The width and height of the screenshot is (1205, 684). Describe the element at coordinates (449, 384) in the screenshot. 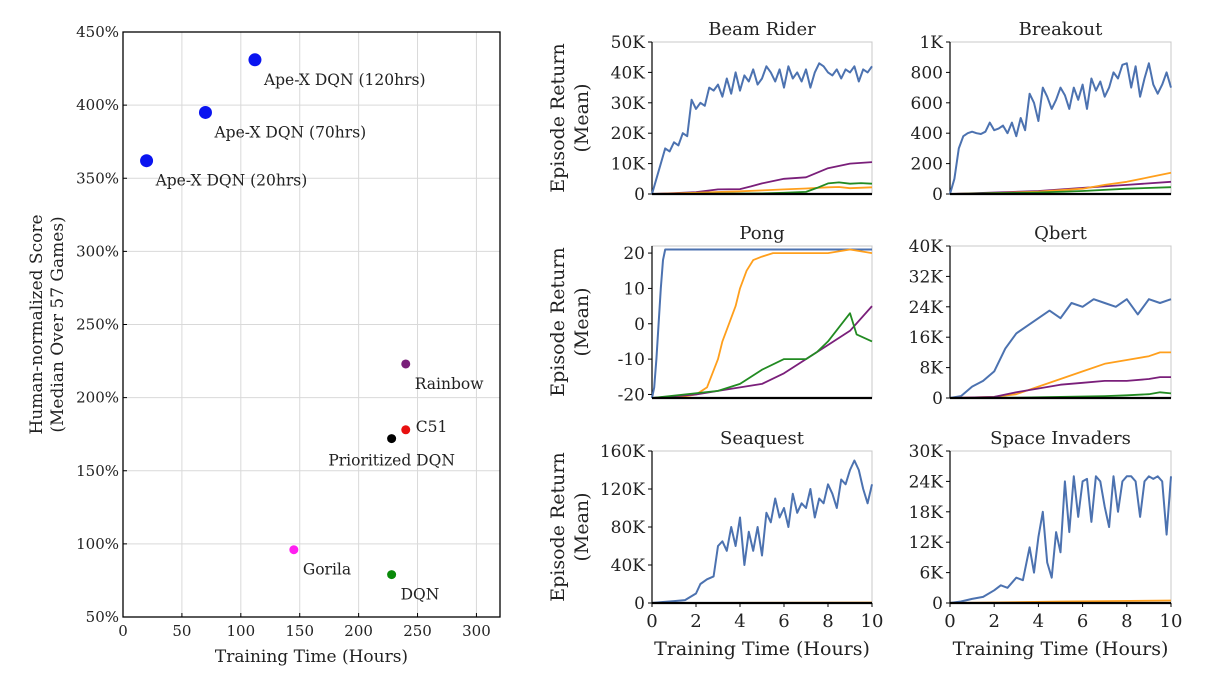

I see `point-label-rainbow: Rainbow` at that location.